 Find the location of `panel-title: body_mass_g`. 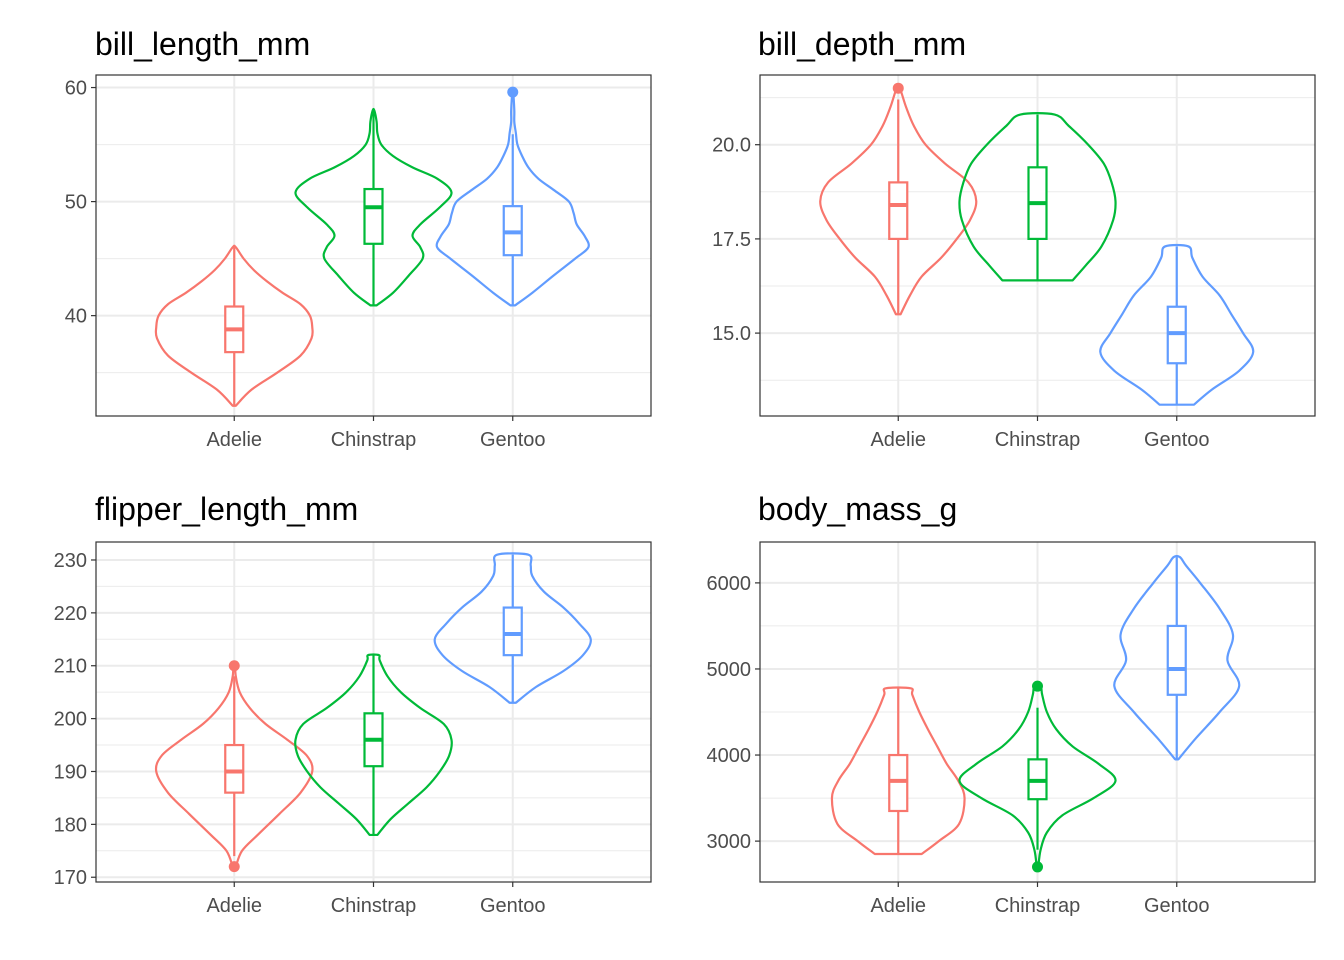

panel-title: body_mass_g is located at coordinates (857, 509).